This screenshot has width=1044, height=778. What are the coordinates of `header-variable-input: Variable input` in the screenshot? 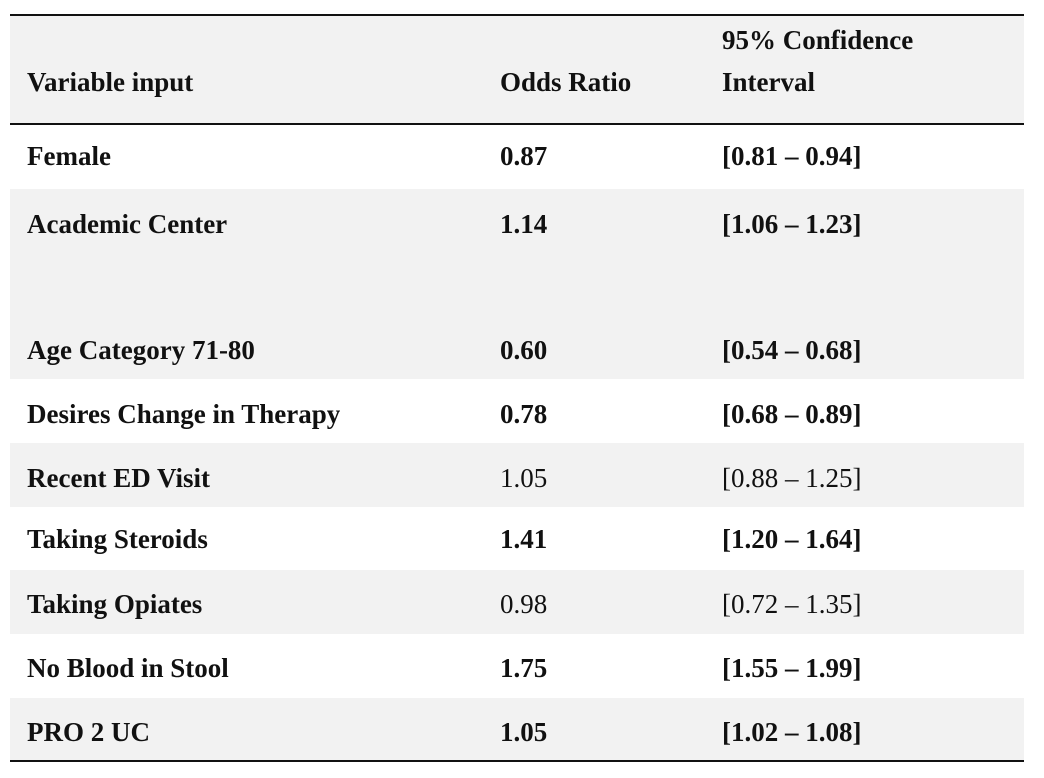 It's located at (110, 82).